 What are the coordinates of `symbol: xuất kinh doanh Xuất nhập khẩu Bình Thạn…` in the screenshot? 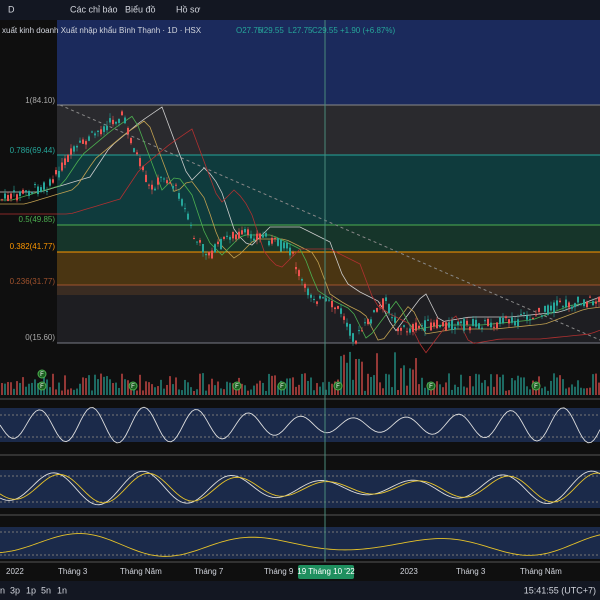 It's located at (102, 30).